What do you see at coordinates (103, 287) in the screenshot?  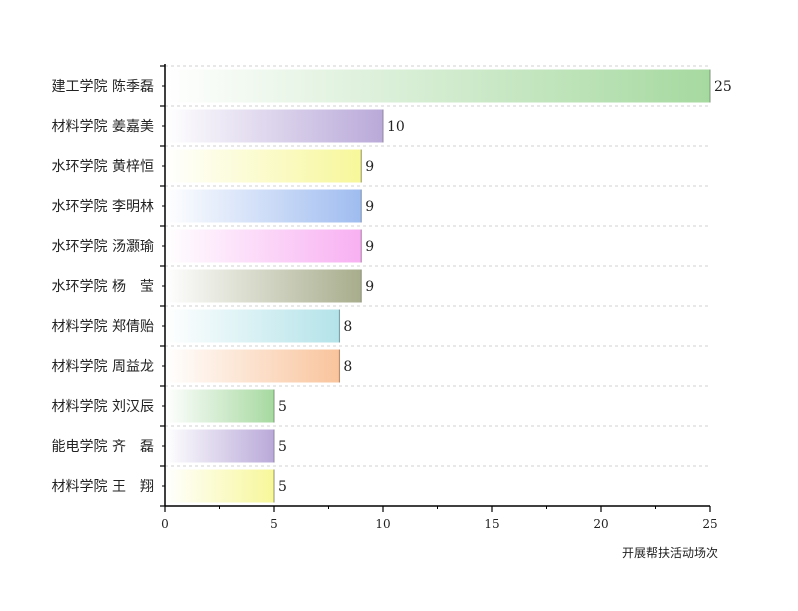 I see `category-label: 水环学院 杨 莹` at bounding box center [103, 287].